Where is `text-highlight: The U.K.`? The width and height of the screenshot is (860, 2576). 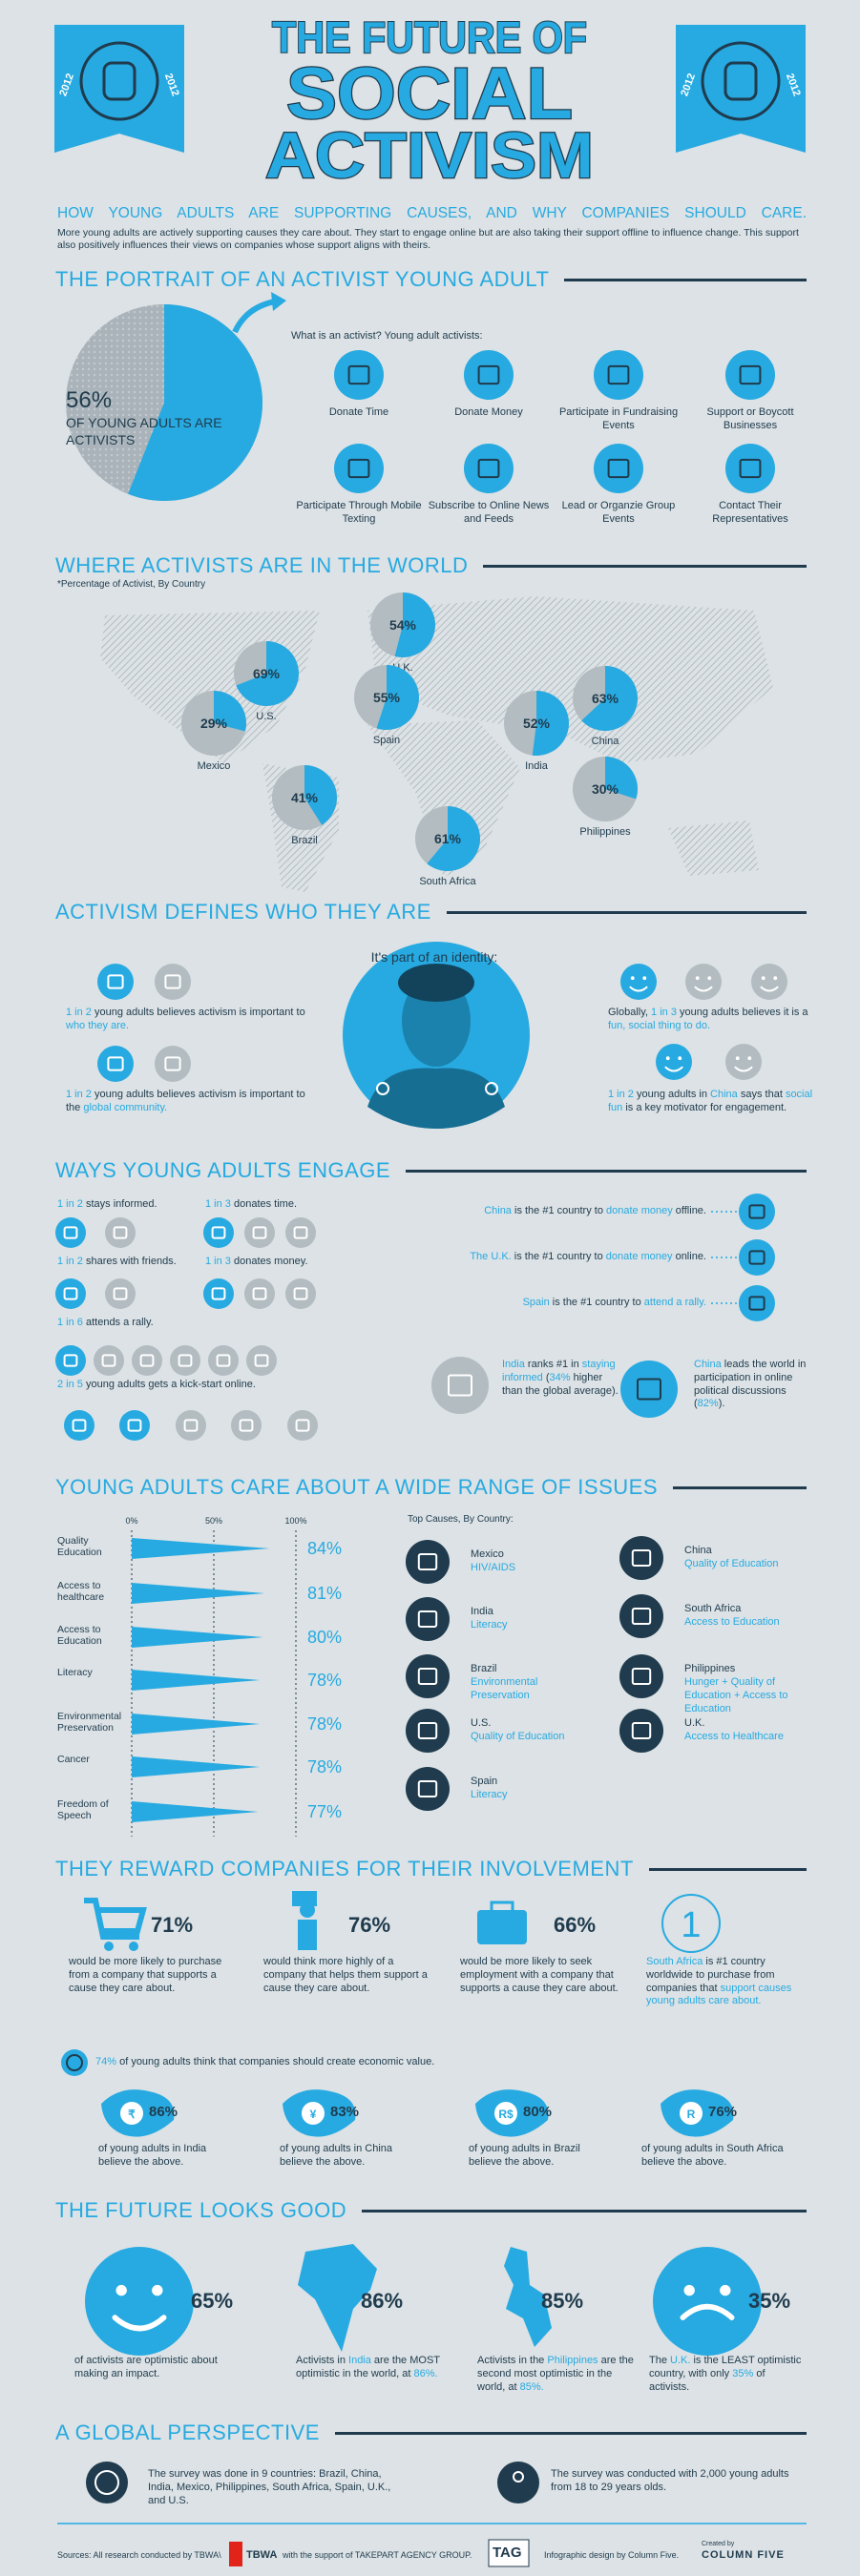 text-highlight: The U.K. is located at coordinates (491, 1256).